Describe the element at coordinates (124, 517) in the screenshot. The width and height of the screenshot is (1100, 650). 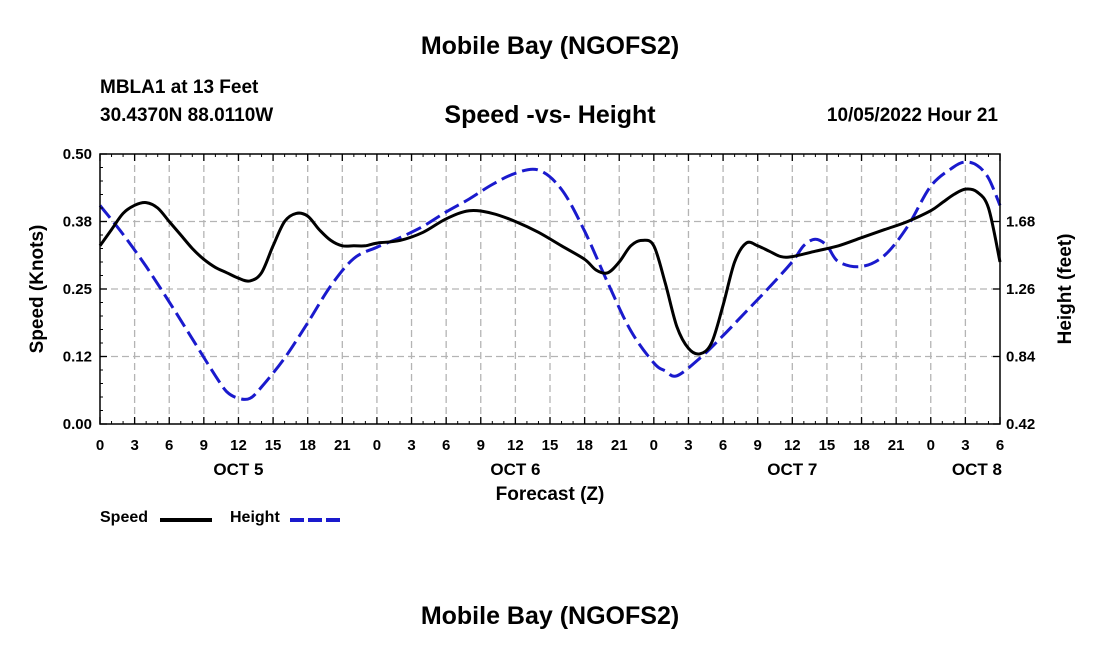
I see `legend-speed-label: Speed` at that location.